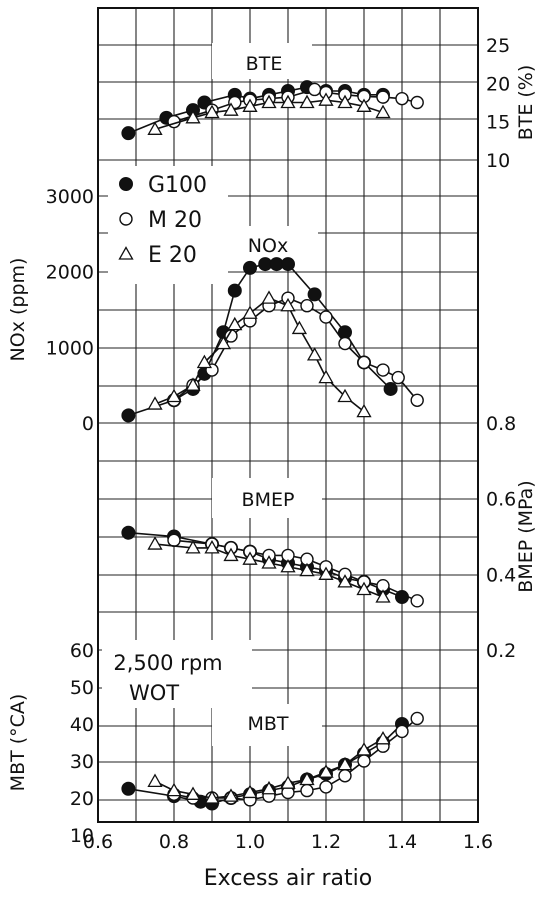 The height and width of the screenshot is (903, 545). Describe the element at coordinates (18, 743) in the screenshot. I see `y-axis-label: MBT (°CA)` at that location.